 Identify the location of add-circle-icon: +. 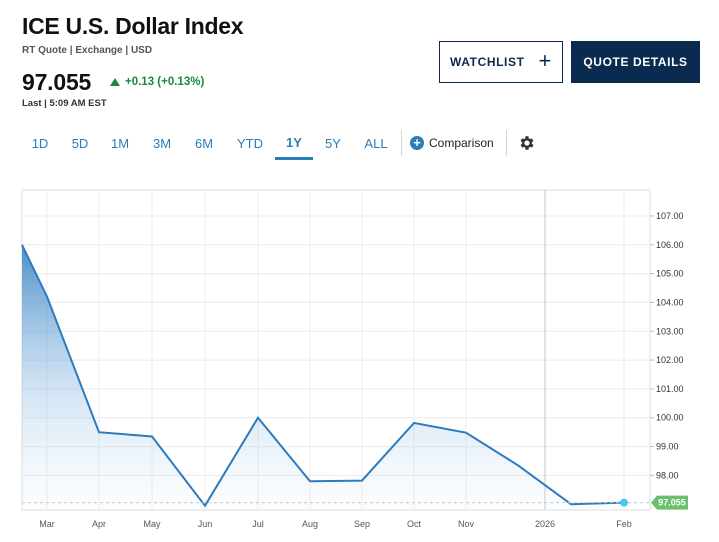
(417, 143).